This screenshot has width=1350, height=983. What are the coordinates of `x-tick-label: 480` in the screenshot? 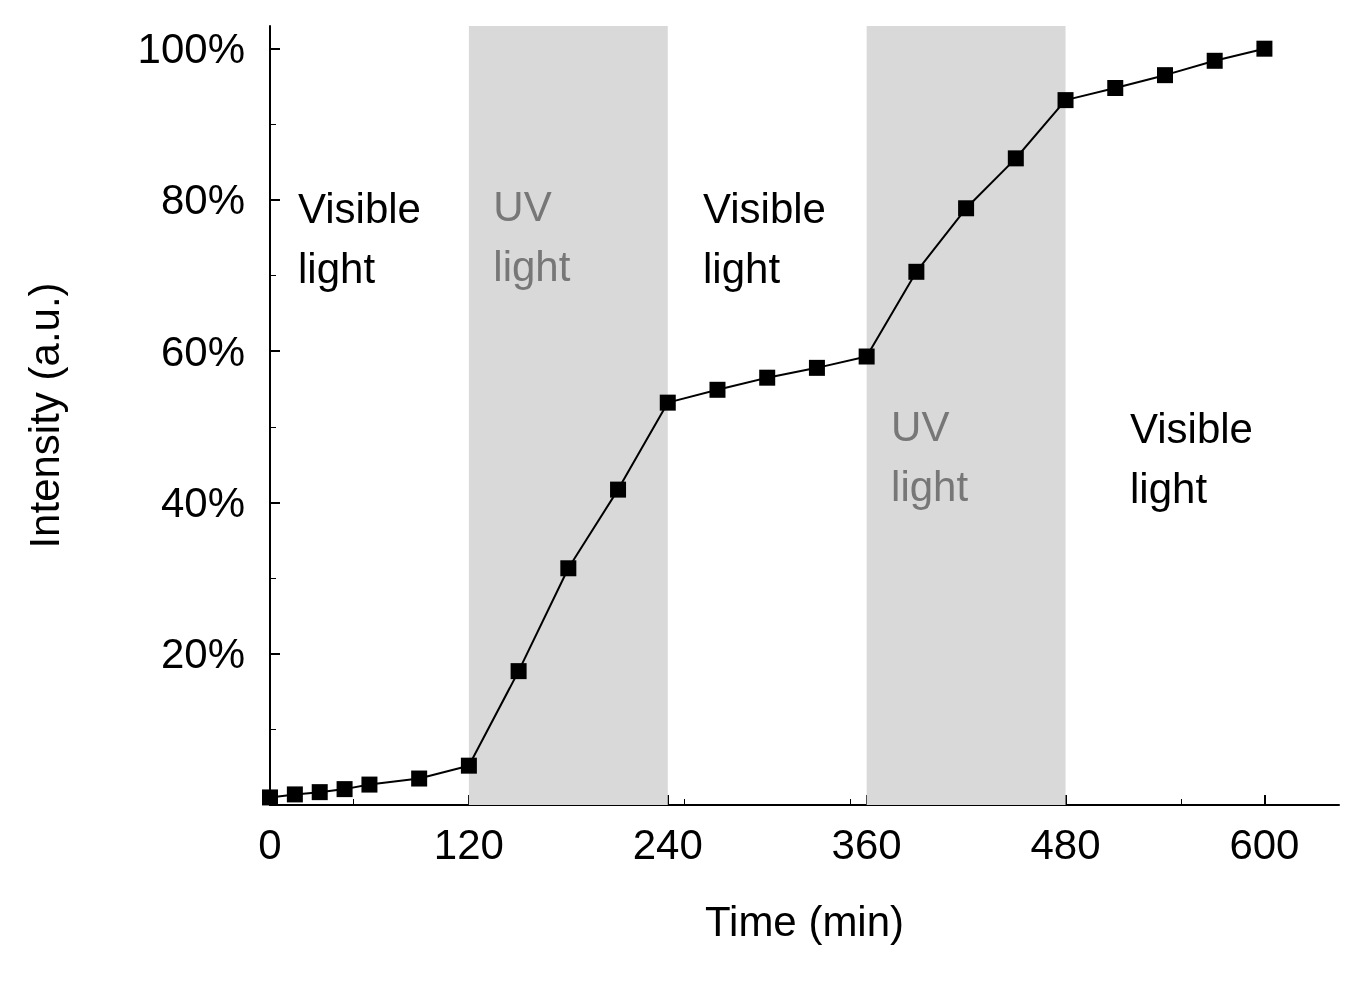 It's located at (1065, 844).